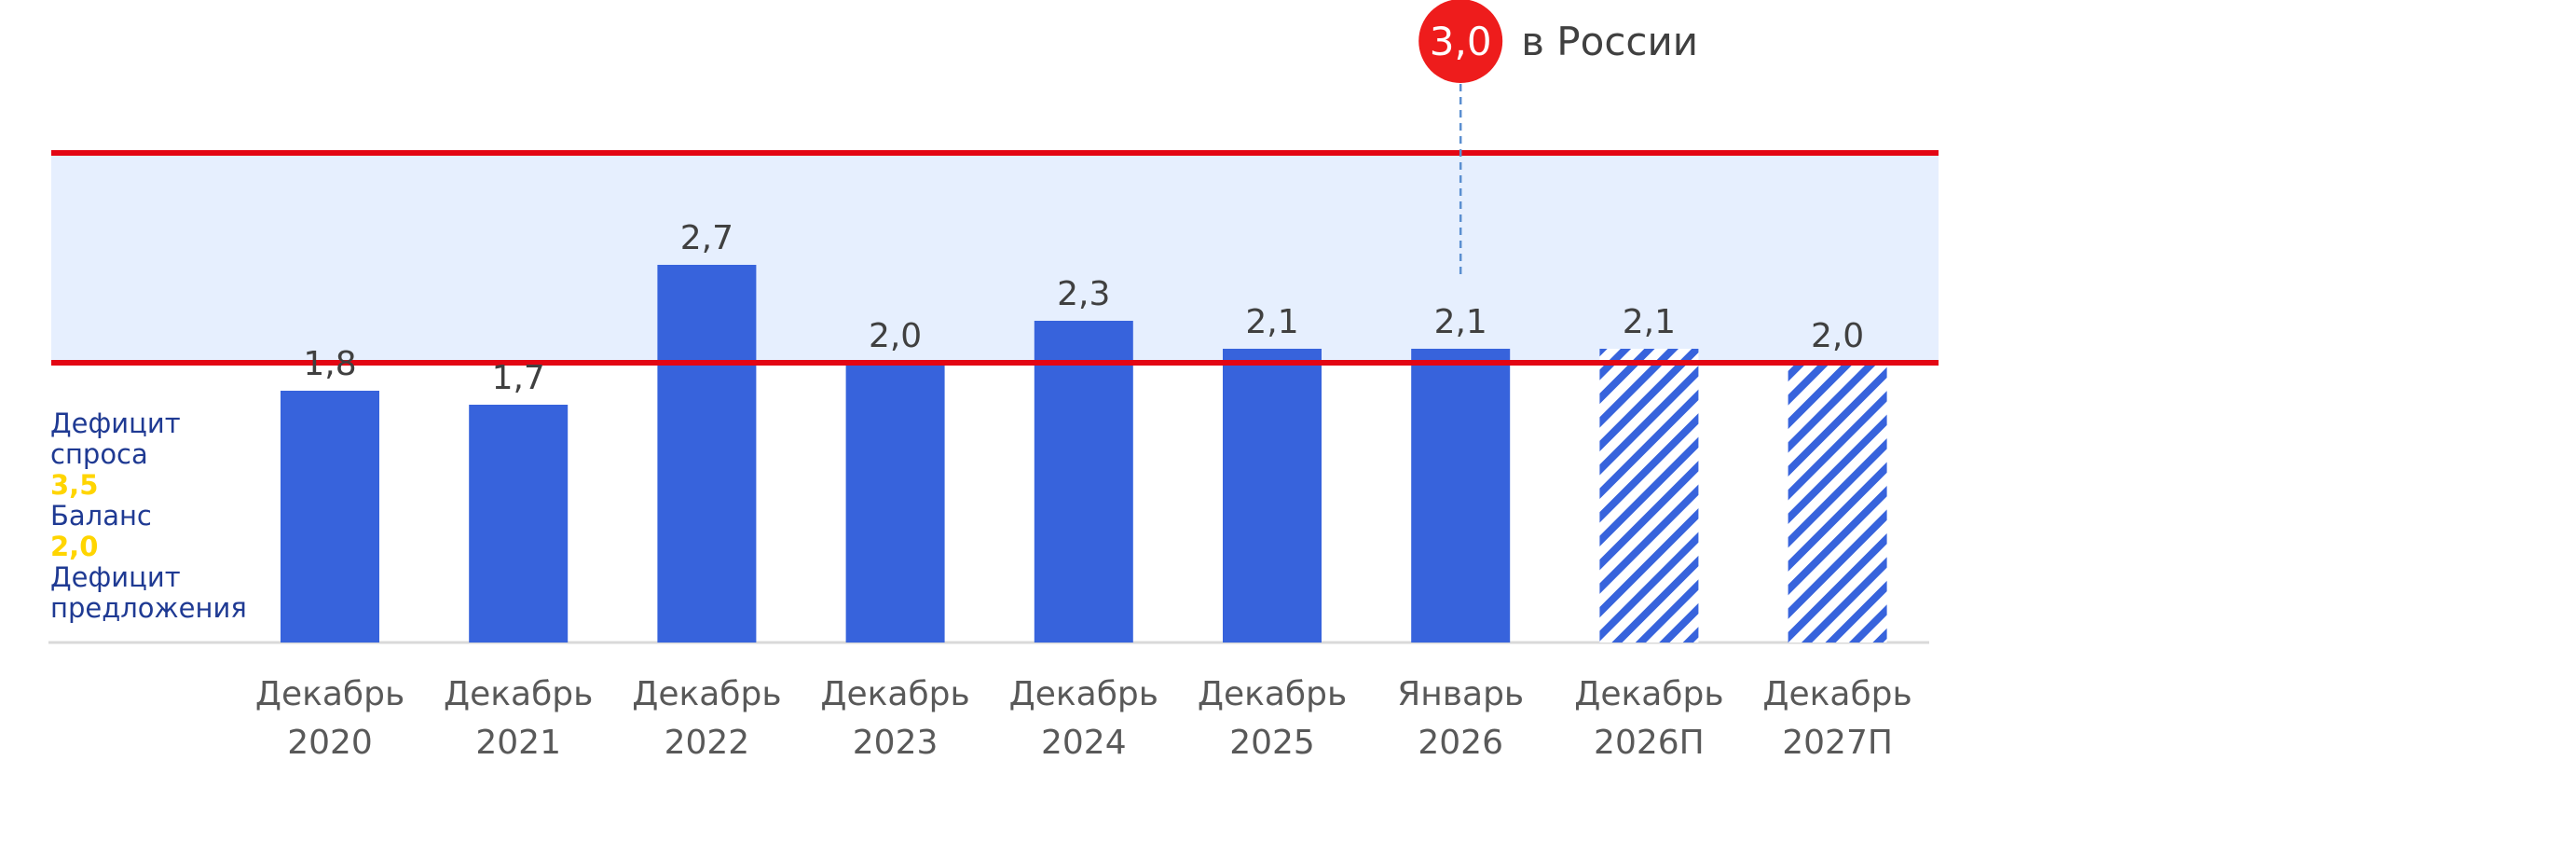 Image resolution: width=2576 pixels, height=843 pixels. What do you see at coordinates (1649, 743) in the screenshot?
I see `category-label-7-1: 2026П` at bounding box center [1649, 743].